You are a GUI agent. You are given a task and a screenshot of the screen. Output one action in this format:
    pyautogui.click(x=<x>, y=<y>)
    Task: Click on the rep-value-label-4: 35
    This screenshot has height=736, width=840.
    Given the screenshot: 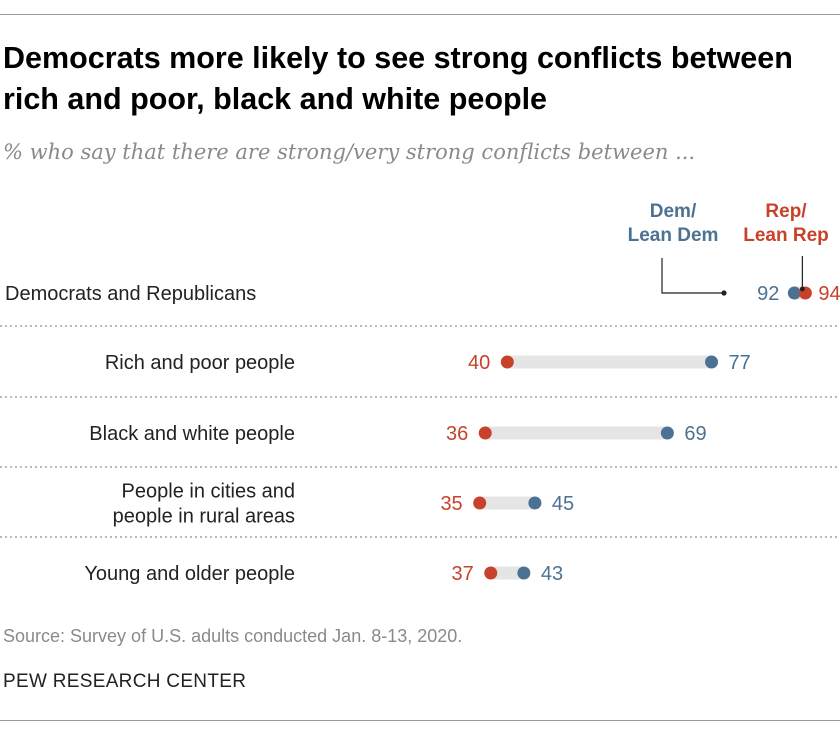 What is the action you would take?
    pyautogui.click(x=451, y=504)
    